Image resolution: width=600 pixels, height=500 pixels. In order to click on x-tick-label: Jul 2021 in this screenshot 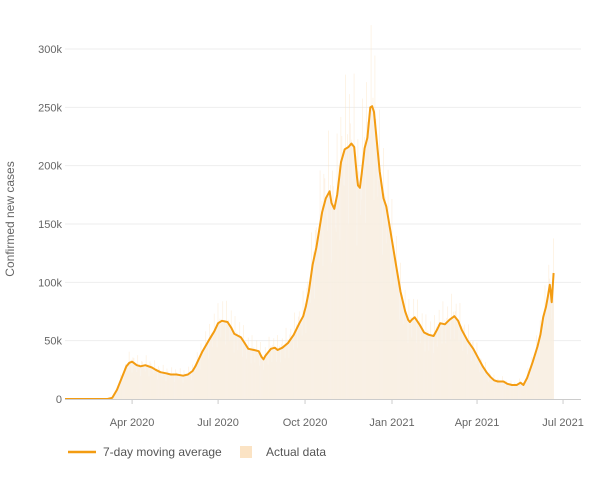, I will do `click(563, 423)`.